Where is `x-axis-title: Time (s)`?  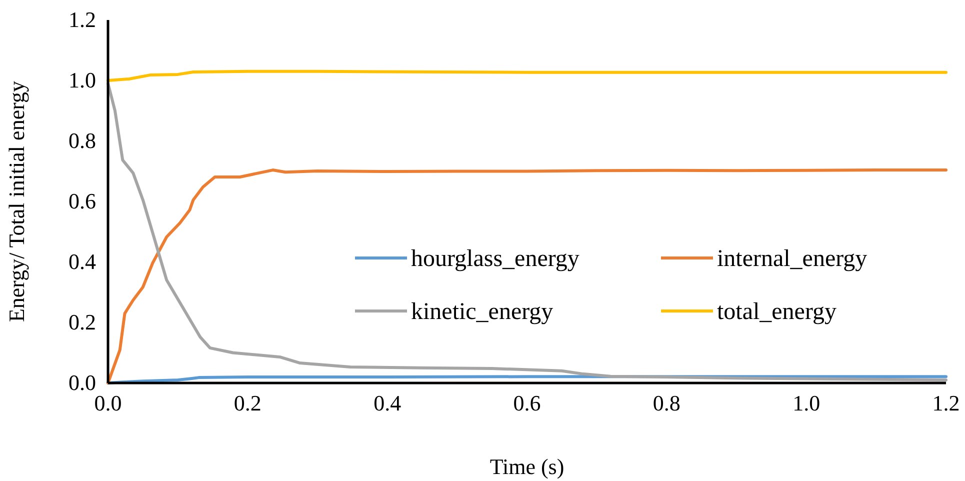
x-axis-title: Time (s) is located at coordinates (527, 466).